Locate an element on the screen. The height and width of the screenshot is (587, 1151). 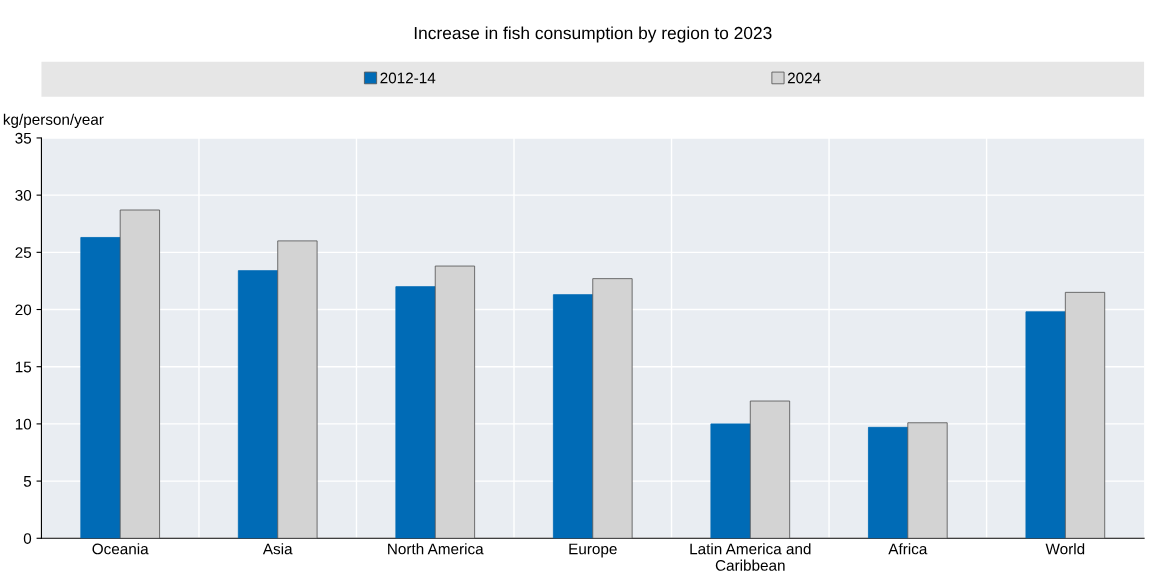
y-tick-label: 30 is located at coordinates (23, 195).